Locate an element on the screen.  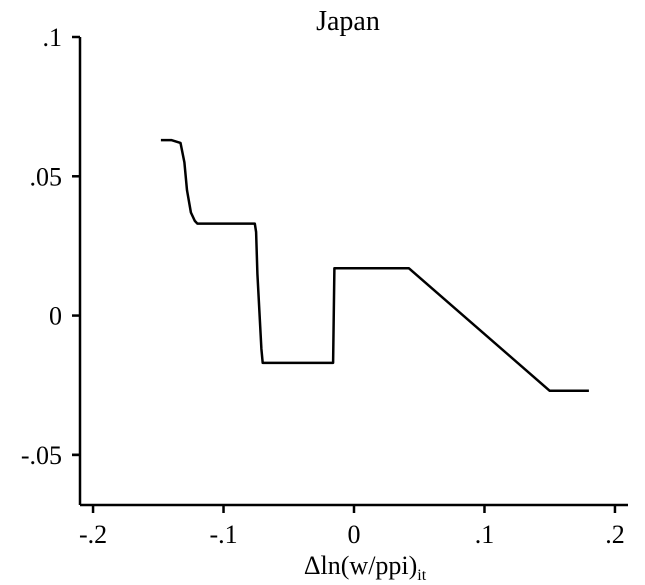
x-tick-label: -.1 is located at coordinates (223, 534).